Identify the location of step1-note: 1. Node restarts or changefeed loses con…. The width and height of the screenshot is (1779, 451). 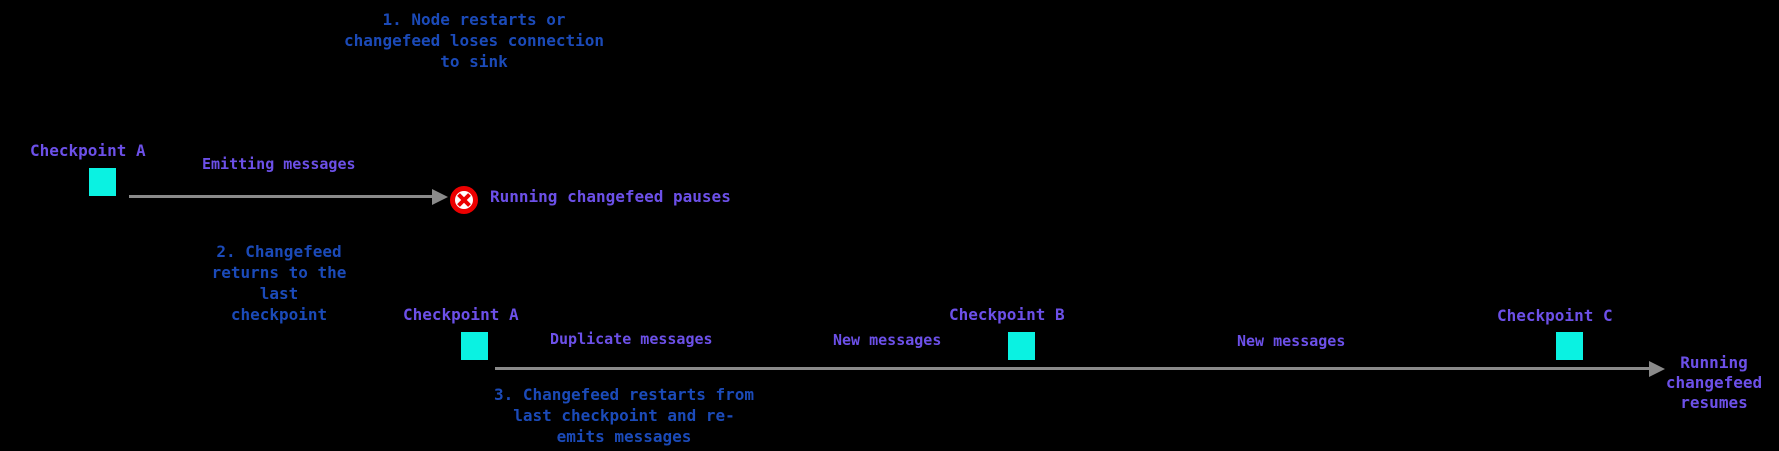
(474, 40).